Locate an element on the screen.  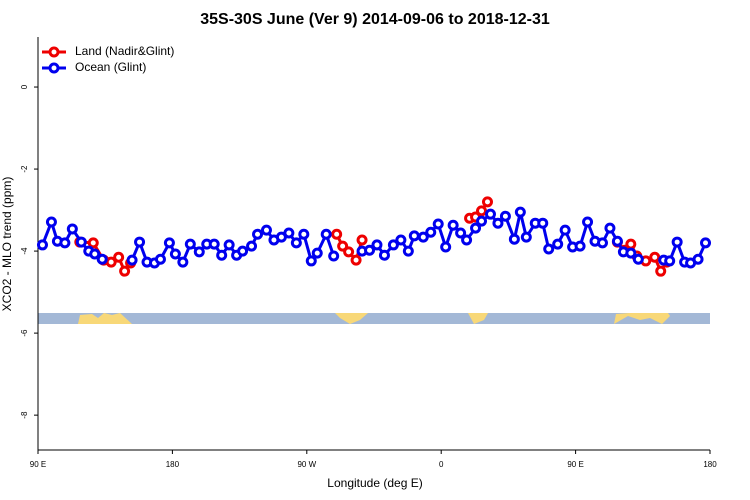
x-tick-label: 0 is located at coordinates (441, 464).